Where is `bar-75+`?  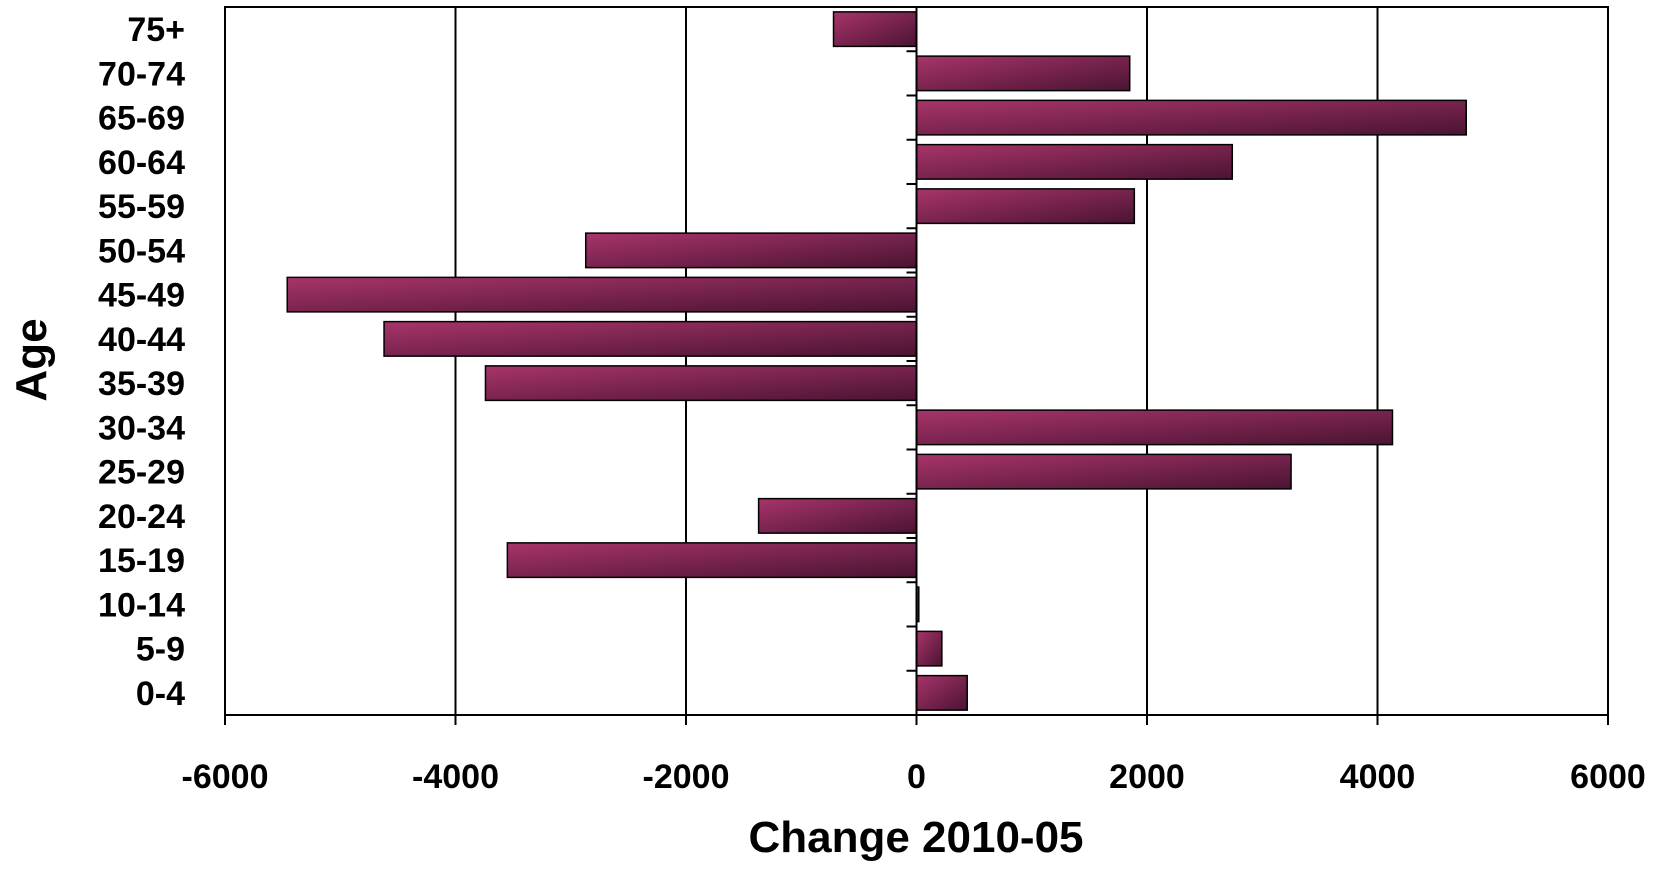 bar-75+ is located at coordinates (875, 29).